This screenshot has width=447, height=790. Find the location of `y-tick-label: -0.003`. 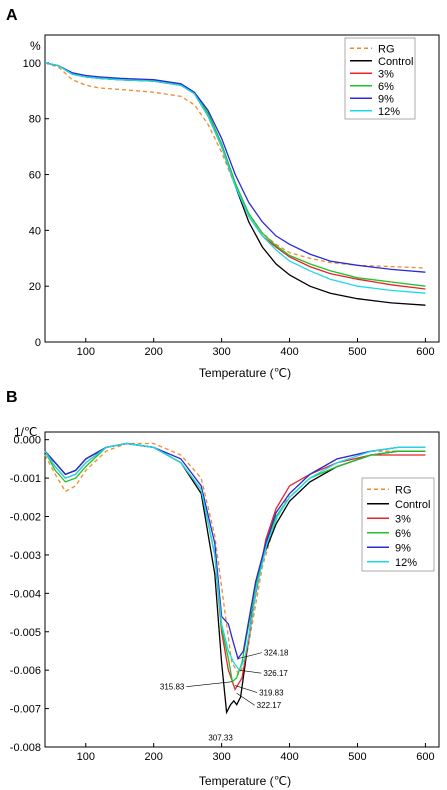

y-tick-label: -0.003 is located at coordinates (25, 556).